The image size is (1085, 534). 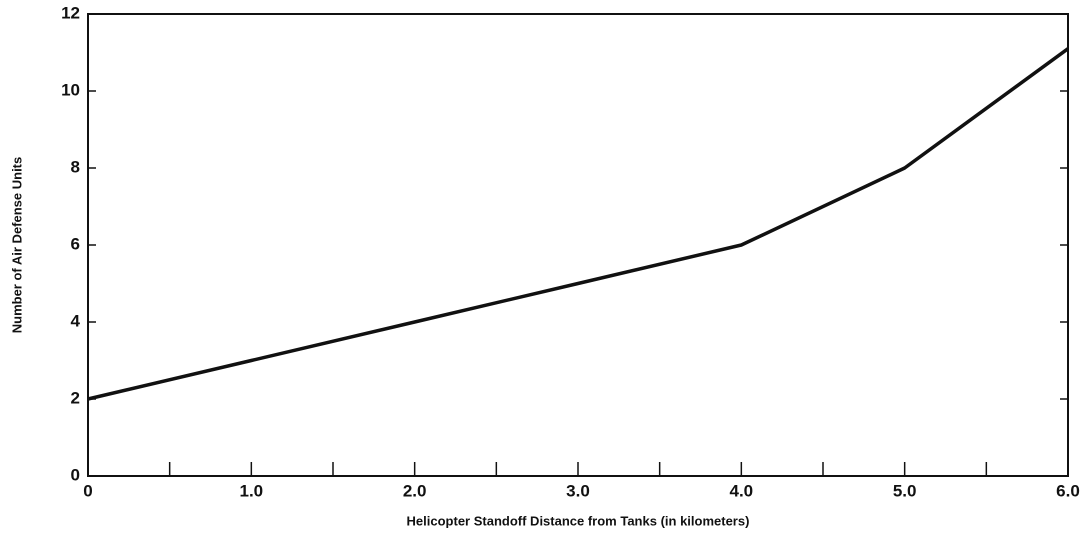 I want to click on x-tick-label: 0, so click(x=87, y=490).